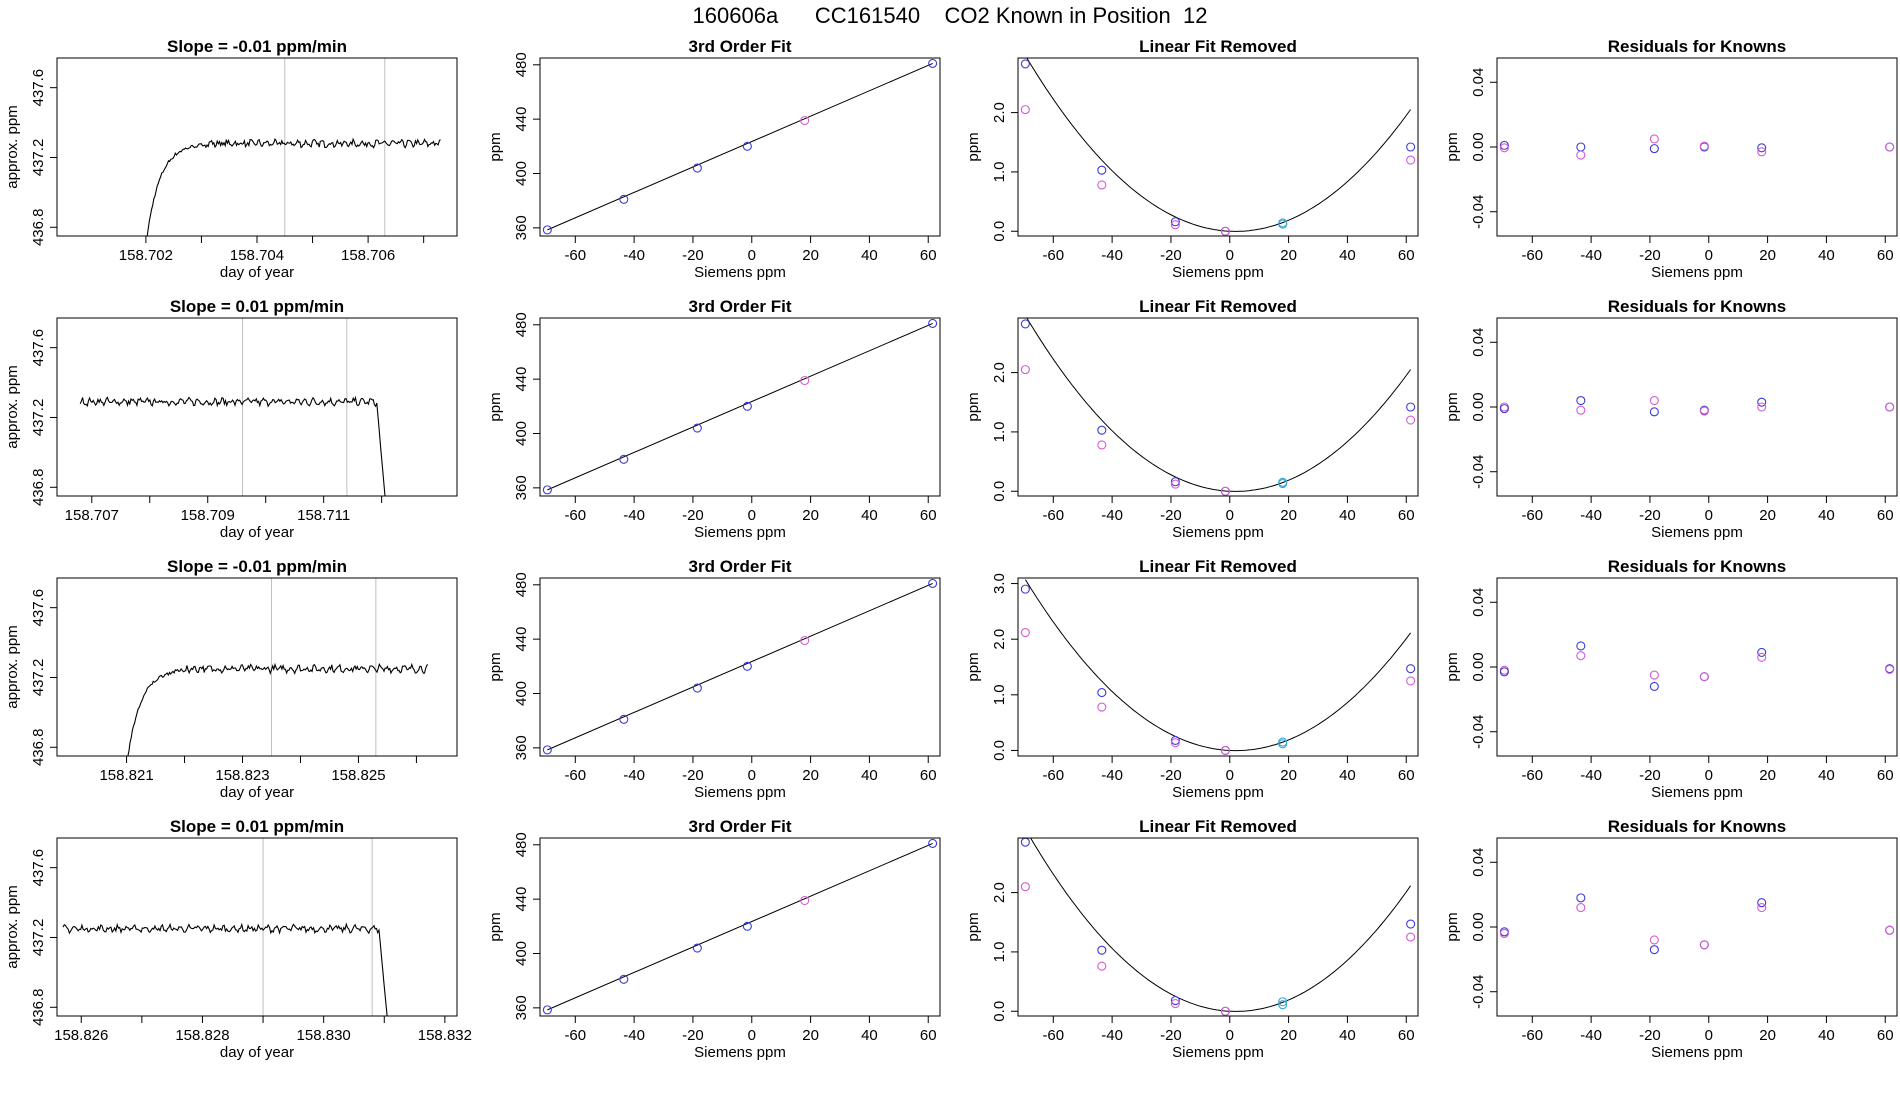 Image resolution: width=1900 pixels, height=1100 pixels. What do you see at coordinates (999, 583) in the screenshot?
I see `y-tick-label: 3.0` at bounding box center [999, 583].